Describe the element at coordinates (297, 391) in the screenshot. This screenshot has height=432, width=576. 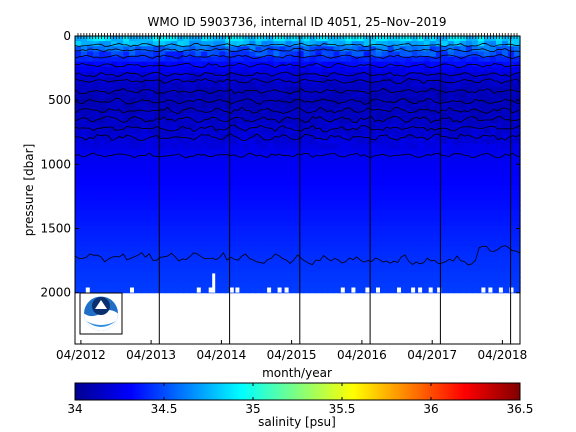
I see `colorbar-gradient` at that location.